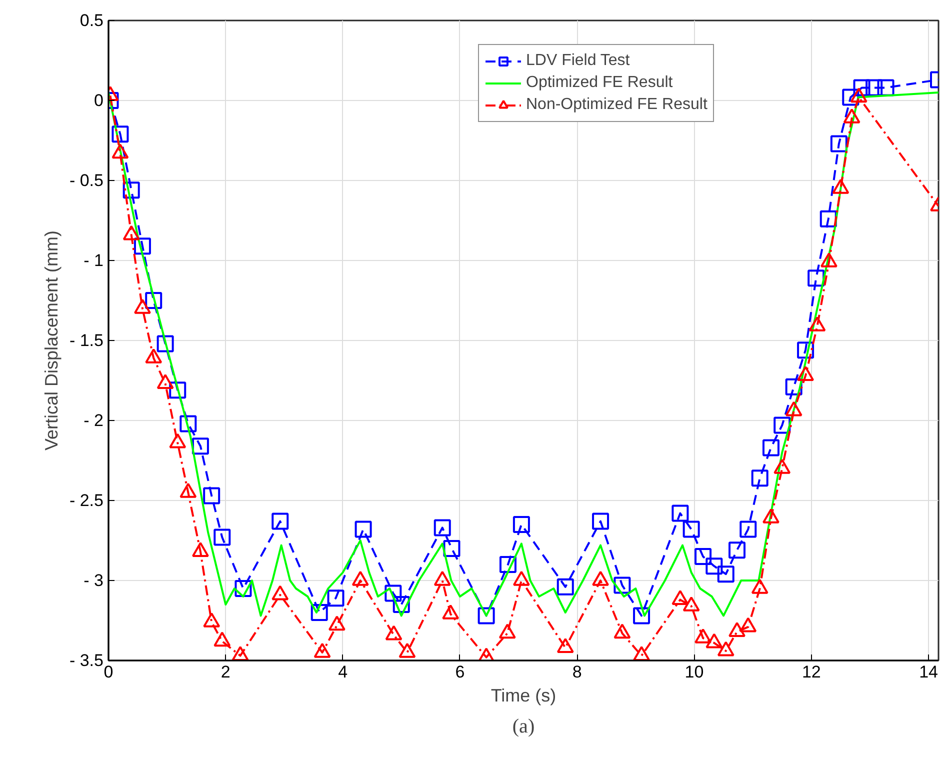 This screenshot has width=940, height=778. What do you see at coordinates (694, 672) in the screenshot?
I see `x-tick-label: 10` at bounding box center [694, 672].